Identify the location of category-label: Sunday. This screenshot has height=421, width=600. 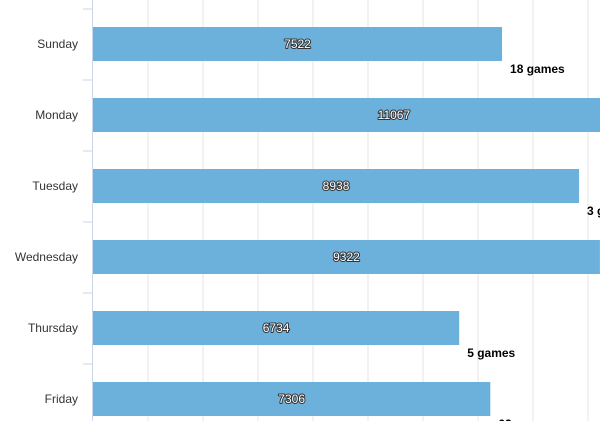
(57, 44).